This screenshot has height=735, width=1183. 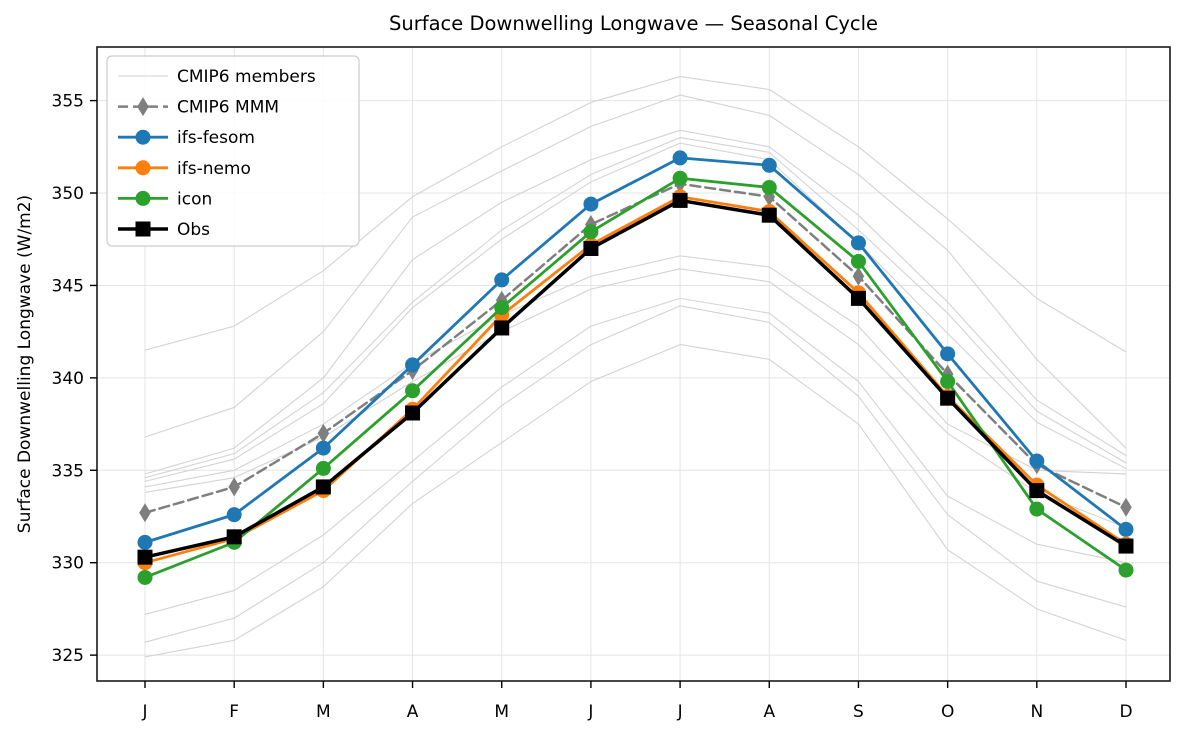 I want to click on y-tick-label: 350, so click(x=68, y=194).